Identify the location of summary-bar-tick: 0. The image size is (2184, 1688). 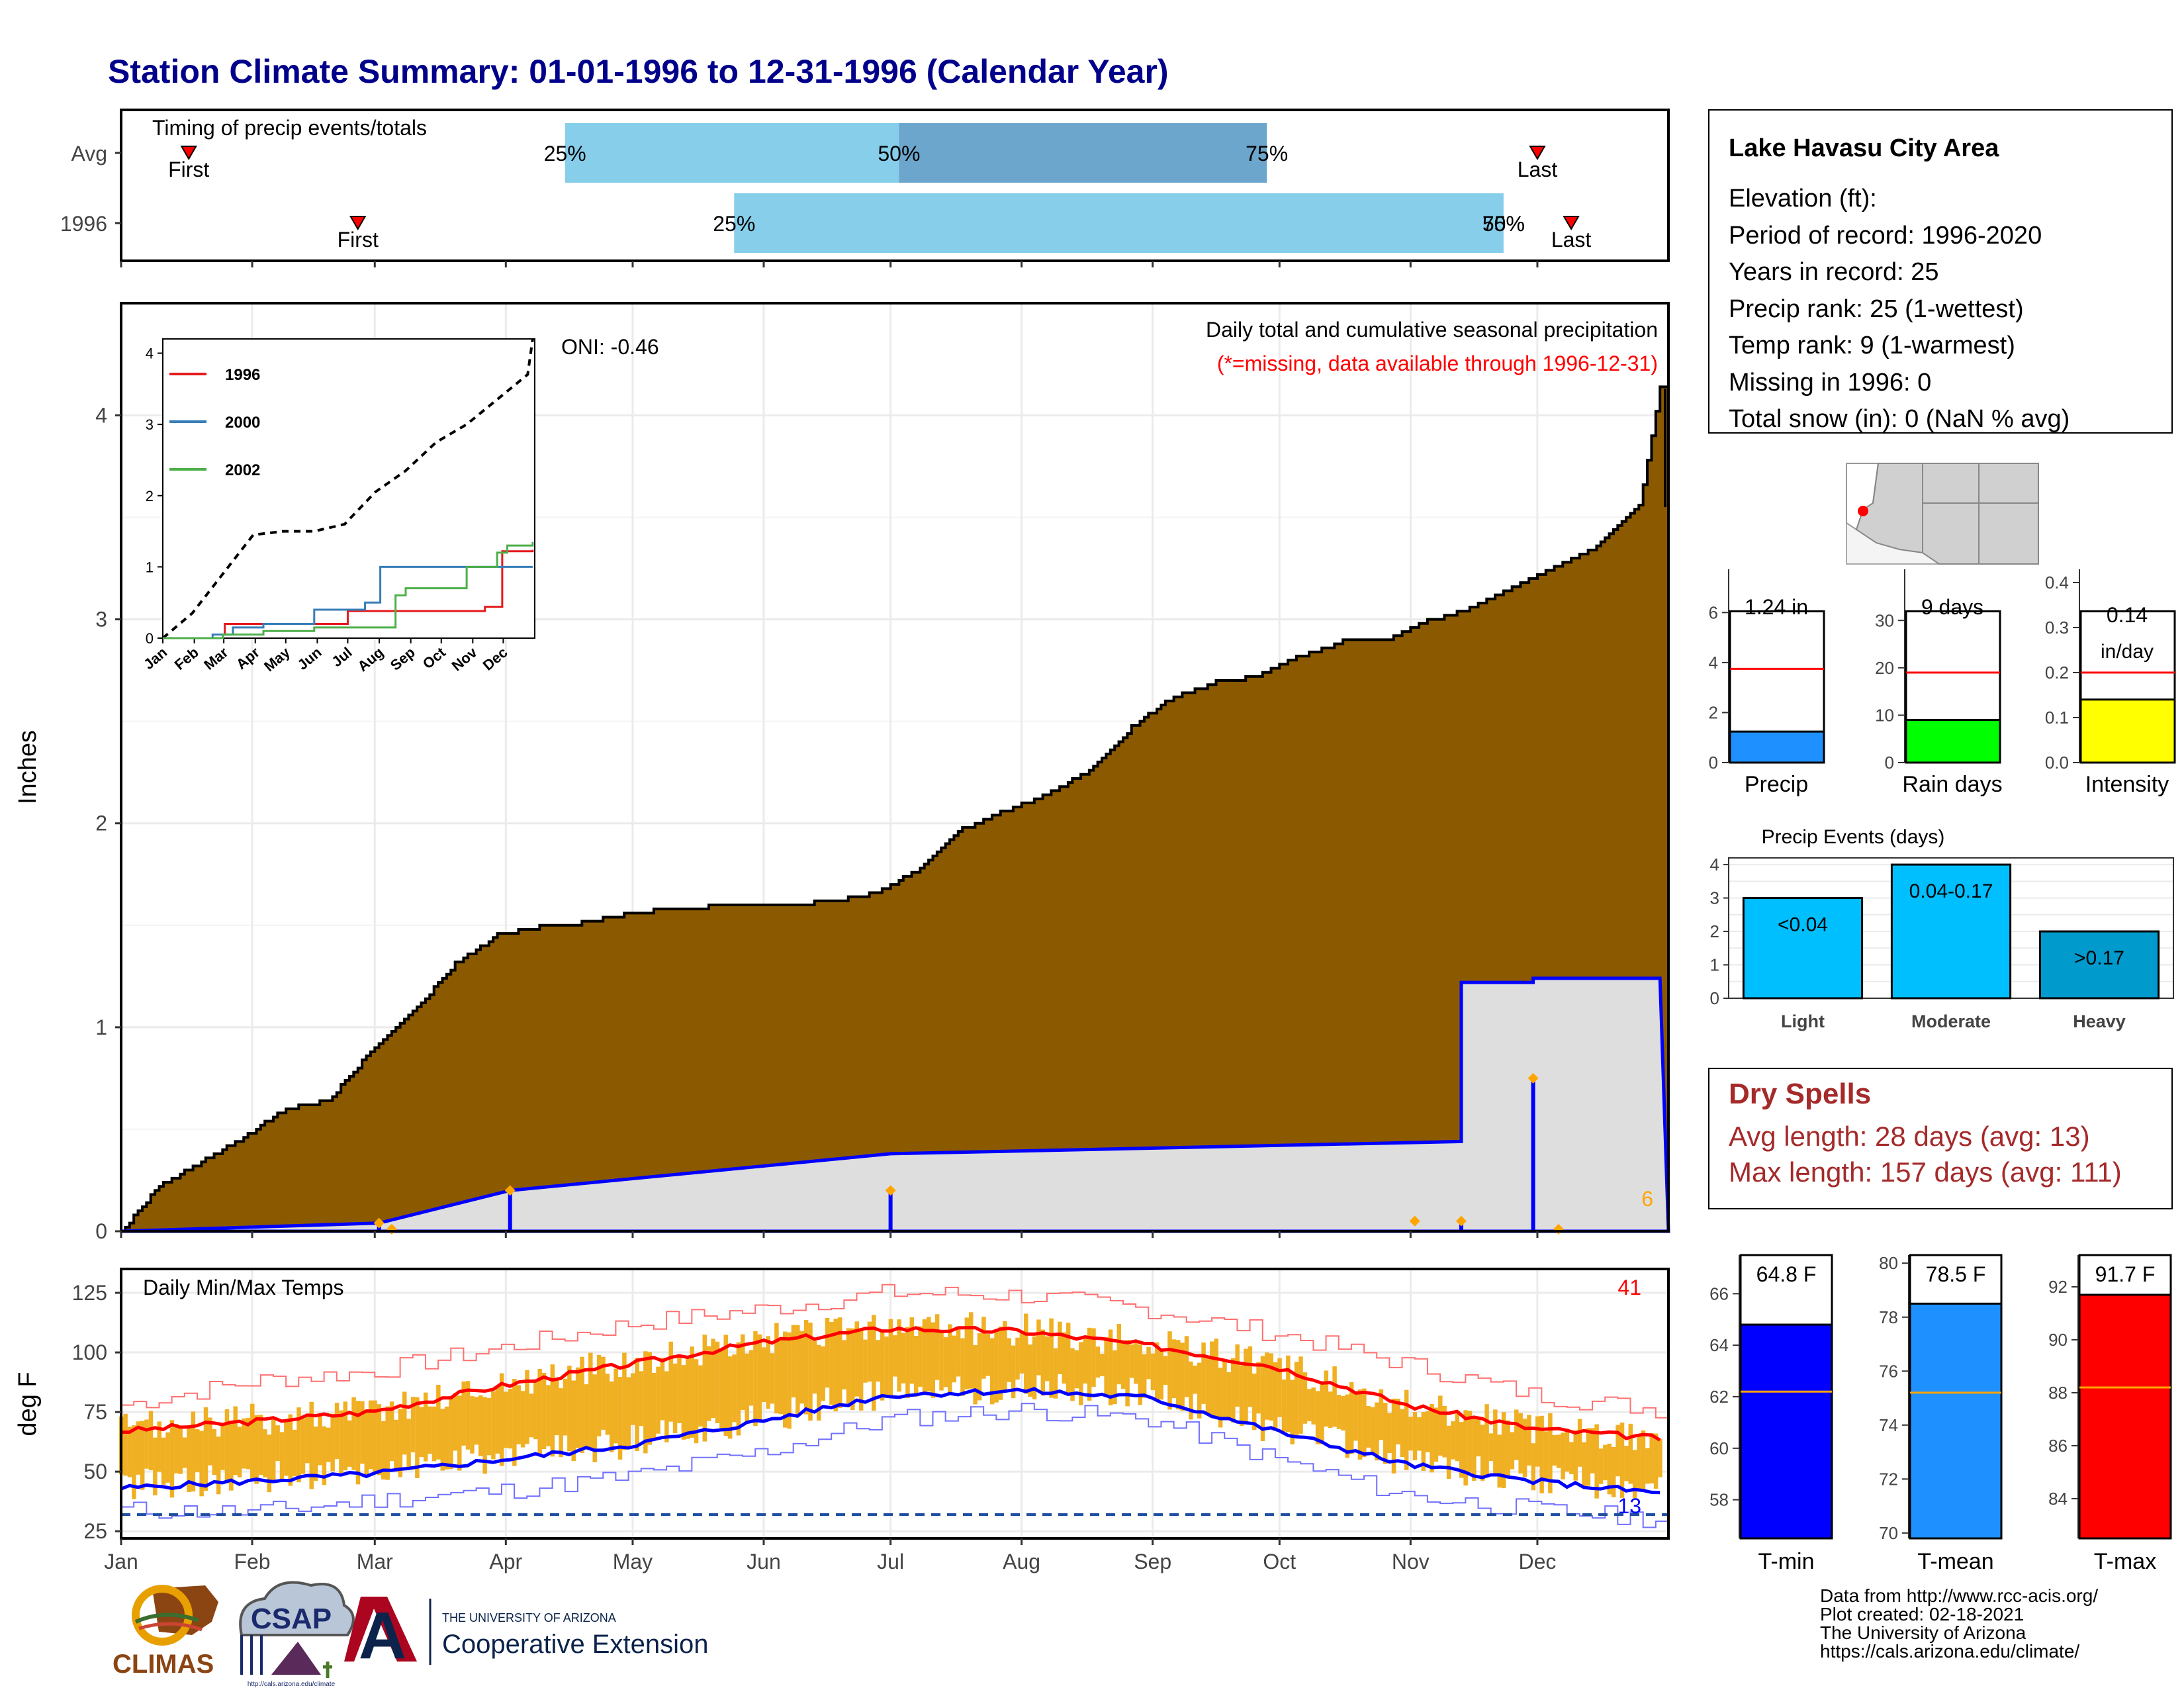
(1889, 763).